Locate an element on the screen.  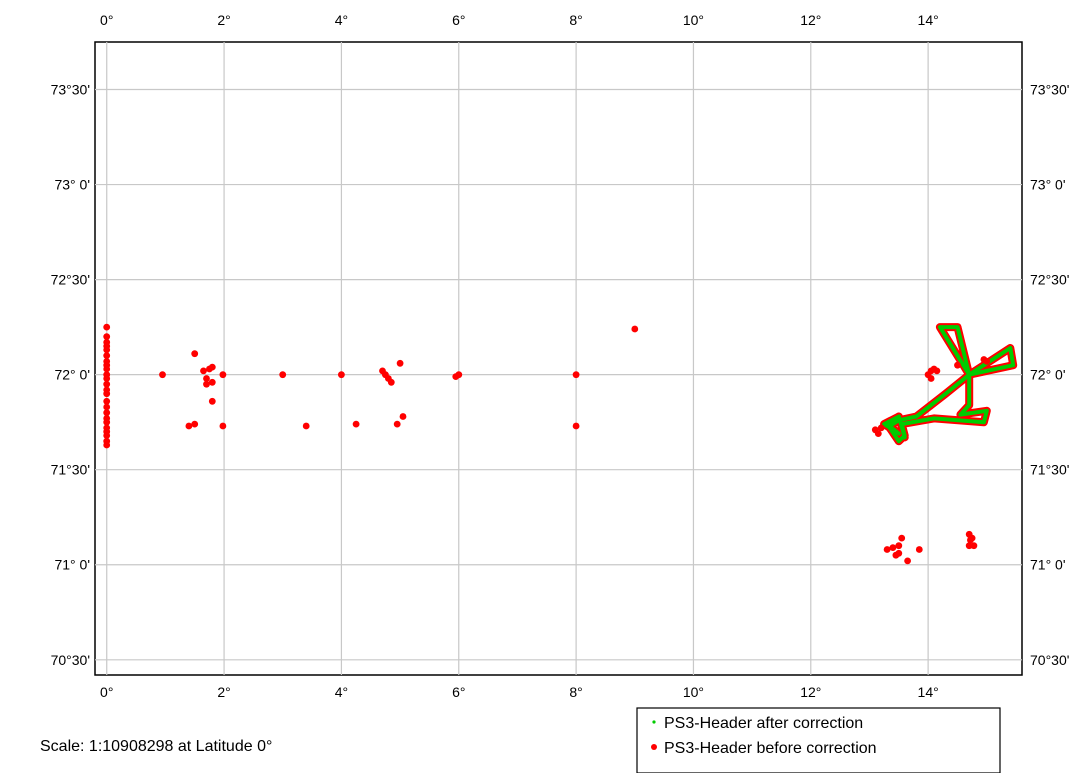
x-tick-bottom-4: 8° is located at coordinates (575, 692).